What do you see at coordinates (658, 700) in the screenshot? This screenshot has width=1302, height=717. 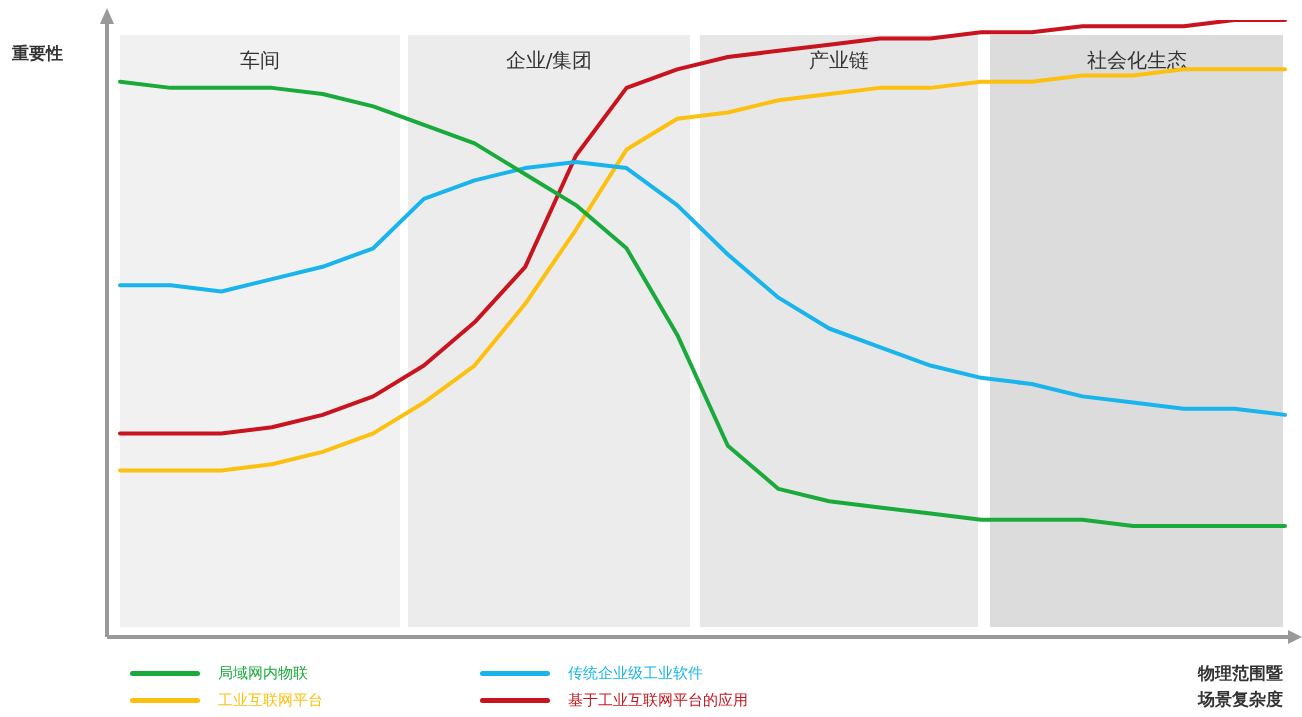 I see `legend-label: 基于工业互联网平台的应用` at bounding box center [658, 700].